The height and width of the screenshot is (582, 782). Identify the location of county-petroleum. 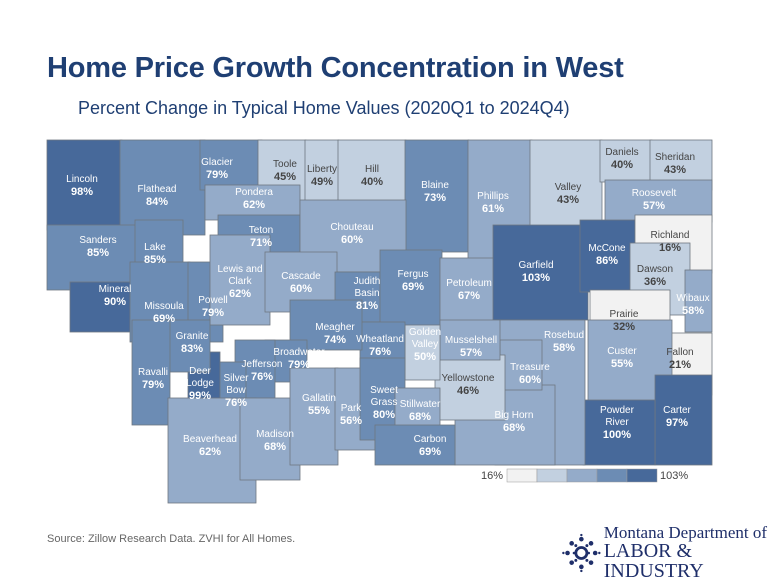
(467, 292).